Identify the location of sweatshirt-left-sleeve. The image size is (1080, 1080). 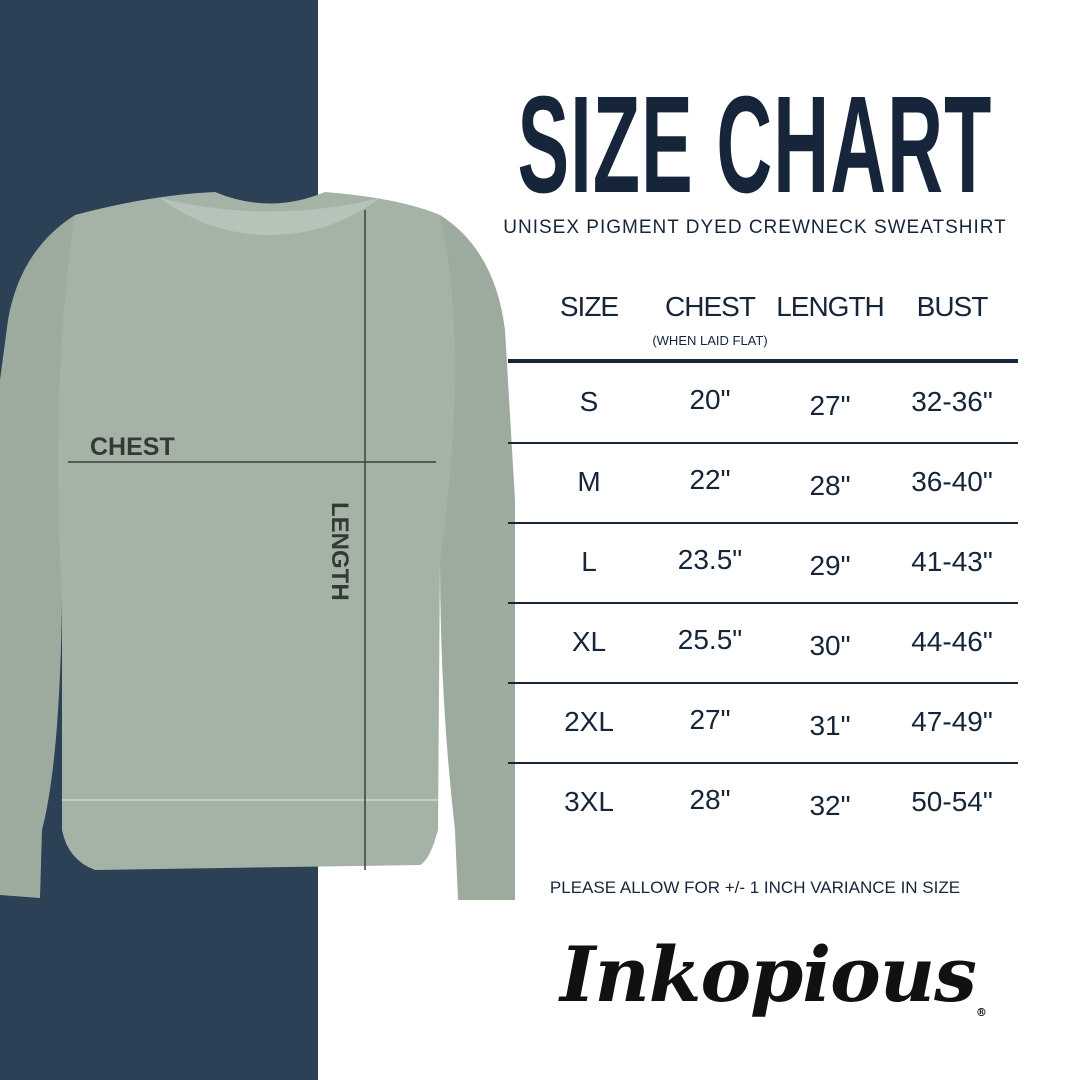
(37, 556).